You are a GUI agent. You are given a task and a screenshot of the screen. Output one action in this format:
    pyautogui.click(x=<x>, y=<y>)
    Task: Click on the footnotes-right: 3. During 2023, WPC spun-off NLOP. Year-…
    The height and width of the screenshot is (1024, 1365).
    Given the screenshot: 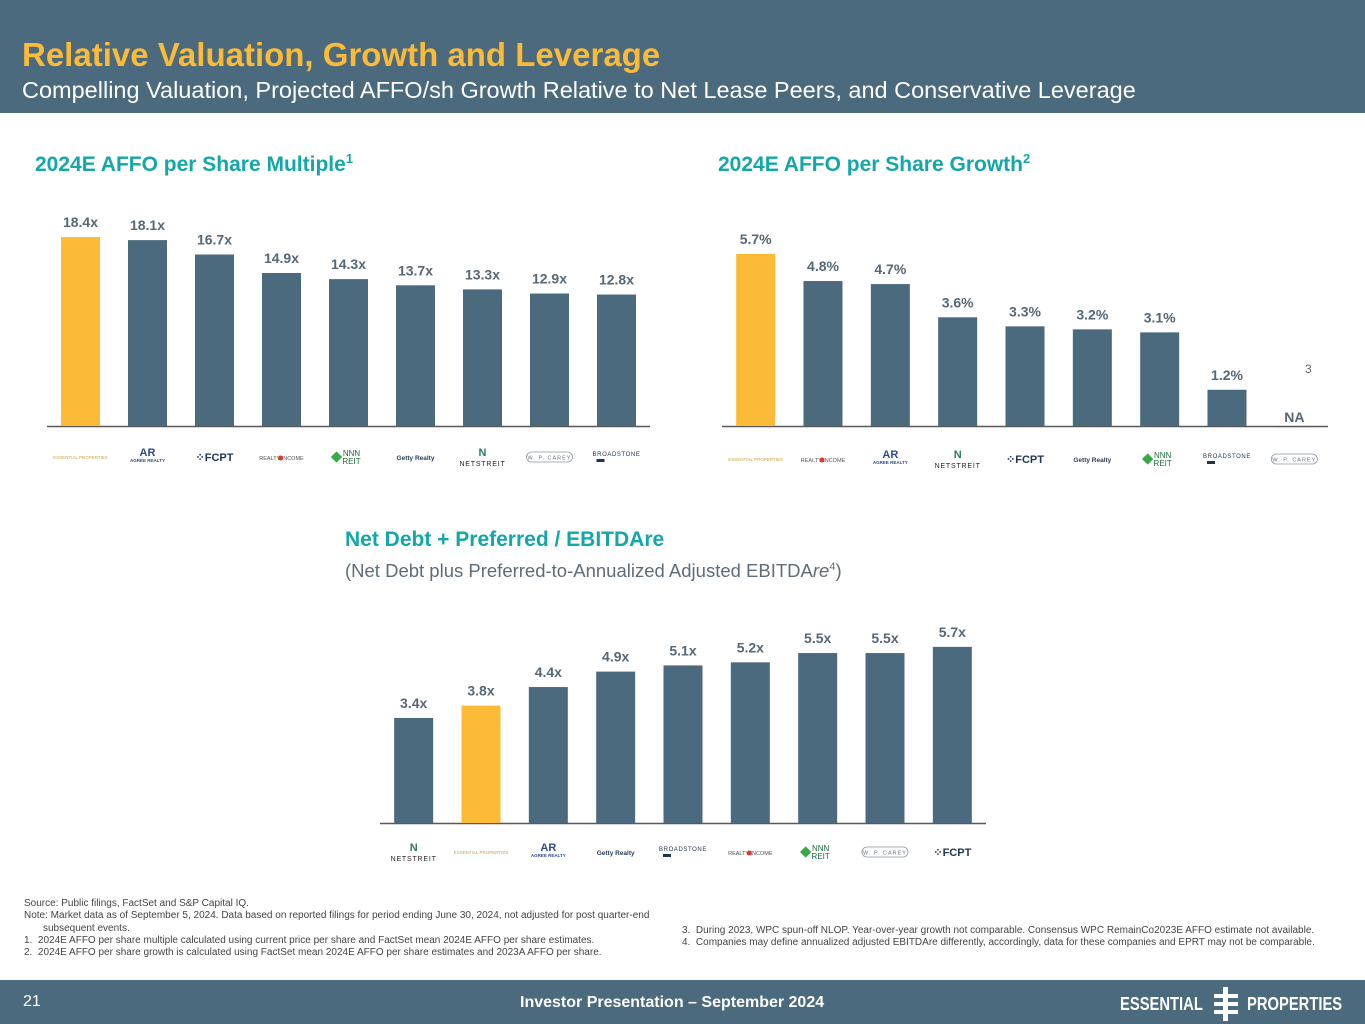 What is the action you would take?
    pyautogui.click(x=1012, y=937)
    